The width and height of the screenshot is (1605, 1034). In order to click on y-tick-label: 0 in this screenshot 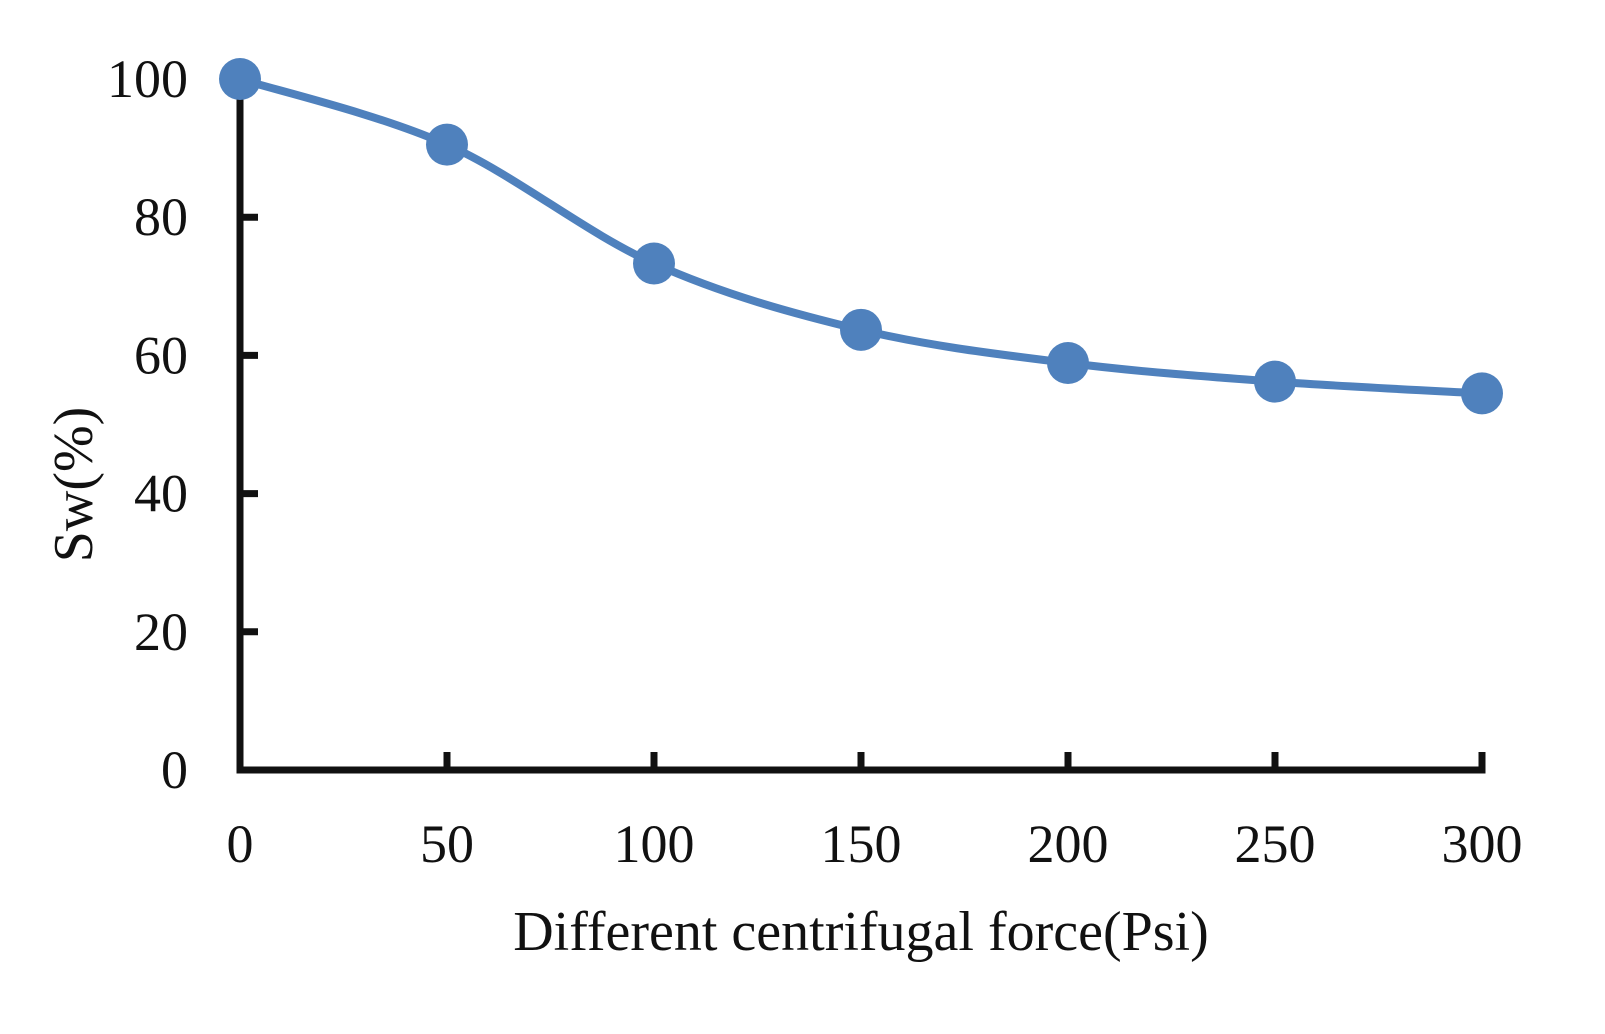, I will do `click(174, 770)`.